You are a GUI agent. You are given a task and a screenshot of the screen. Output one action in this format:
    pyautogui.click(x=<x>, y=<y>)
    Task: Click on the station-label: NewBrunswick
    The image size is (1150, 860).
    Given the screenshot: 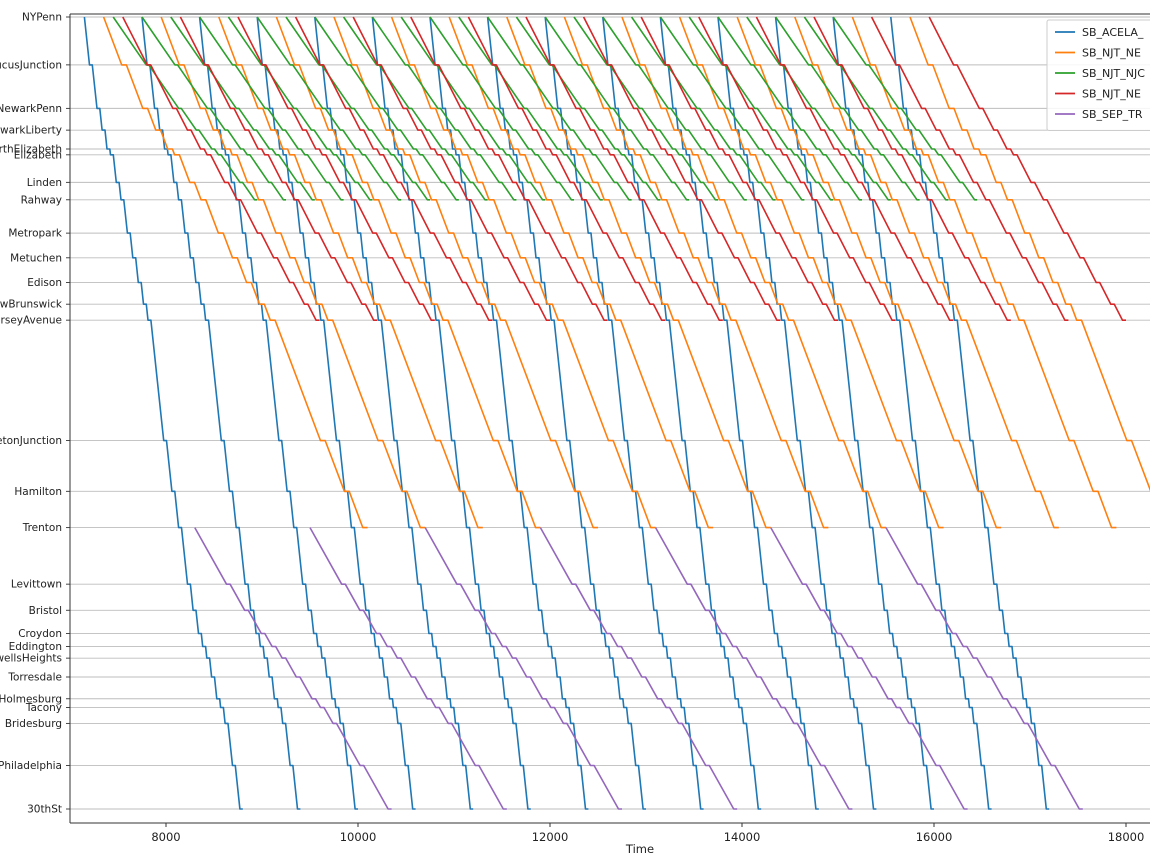 What is the action you would take?
    pyautogui.click(x=31, y=305)
    